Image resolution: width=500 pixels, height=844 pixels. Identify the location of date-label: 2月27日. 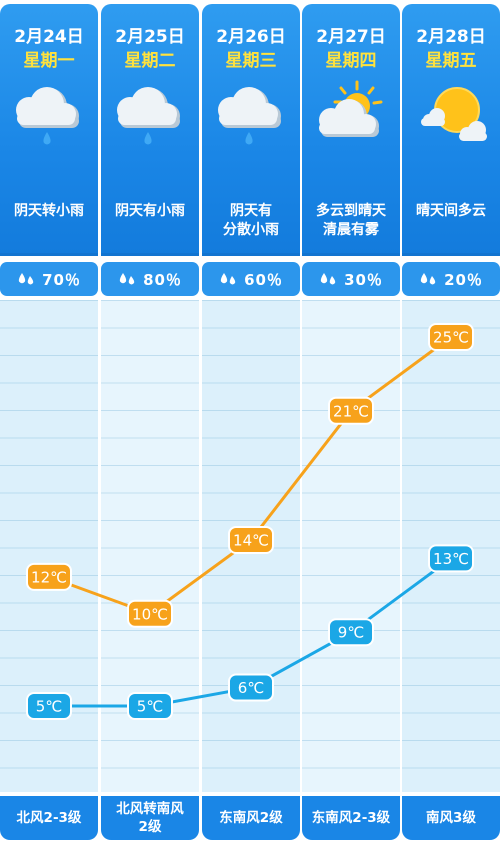
(351, 37).